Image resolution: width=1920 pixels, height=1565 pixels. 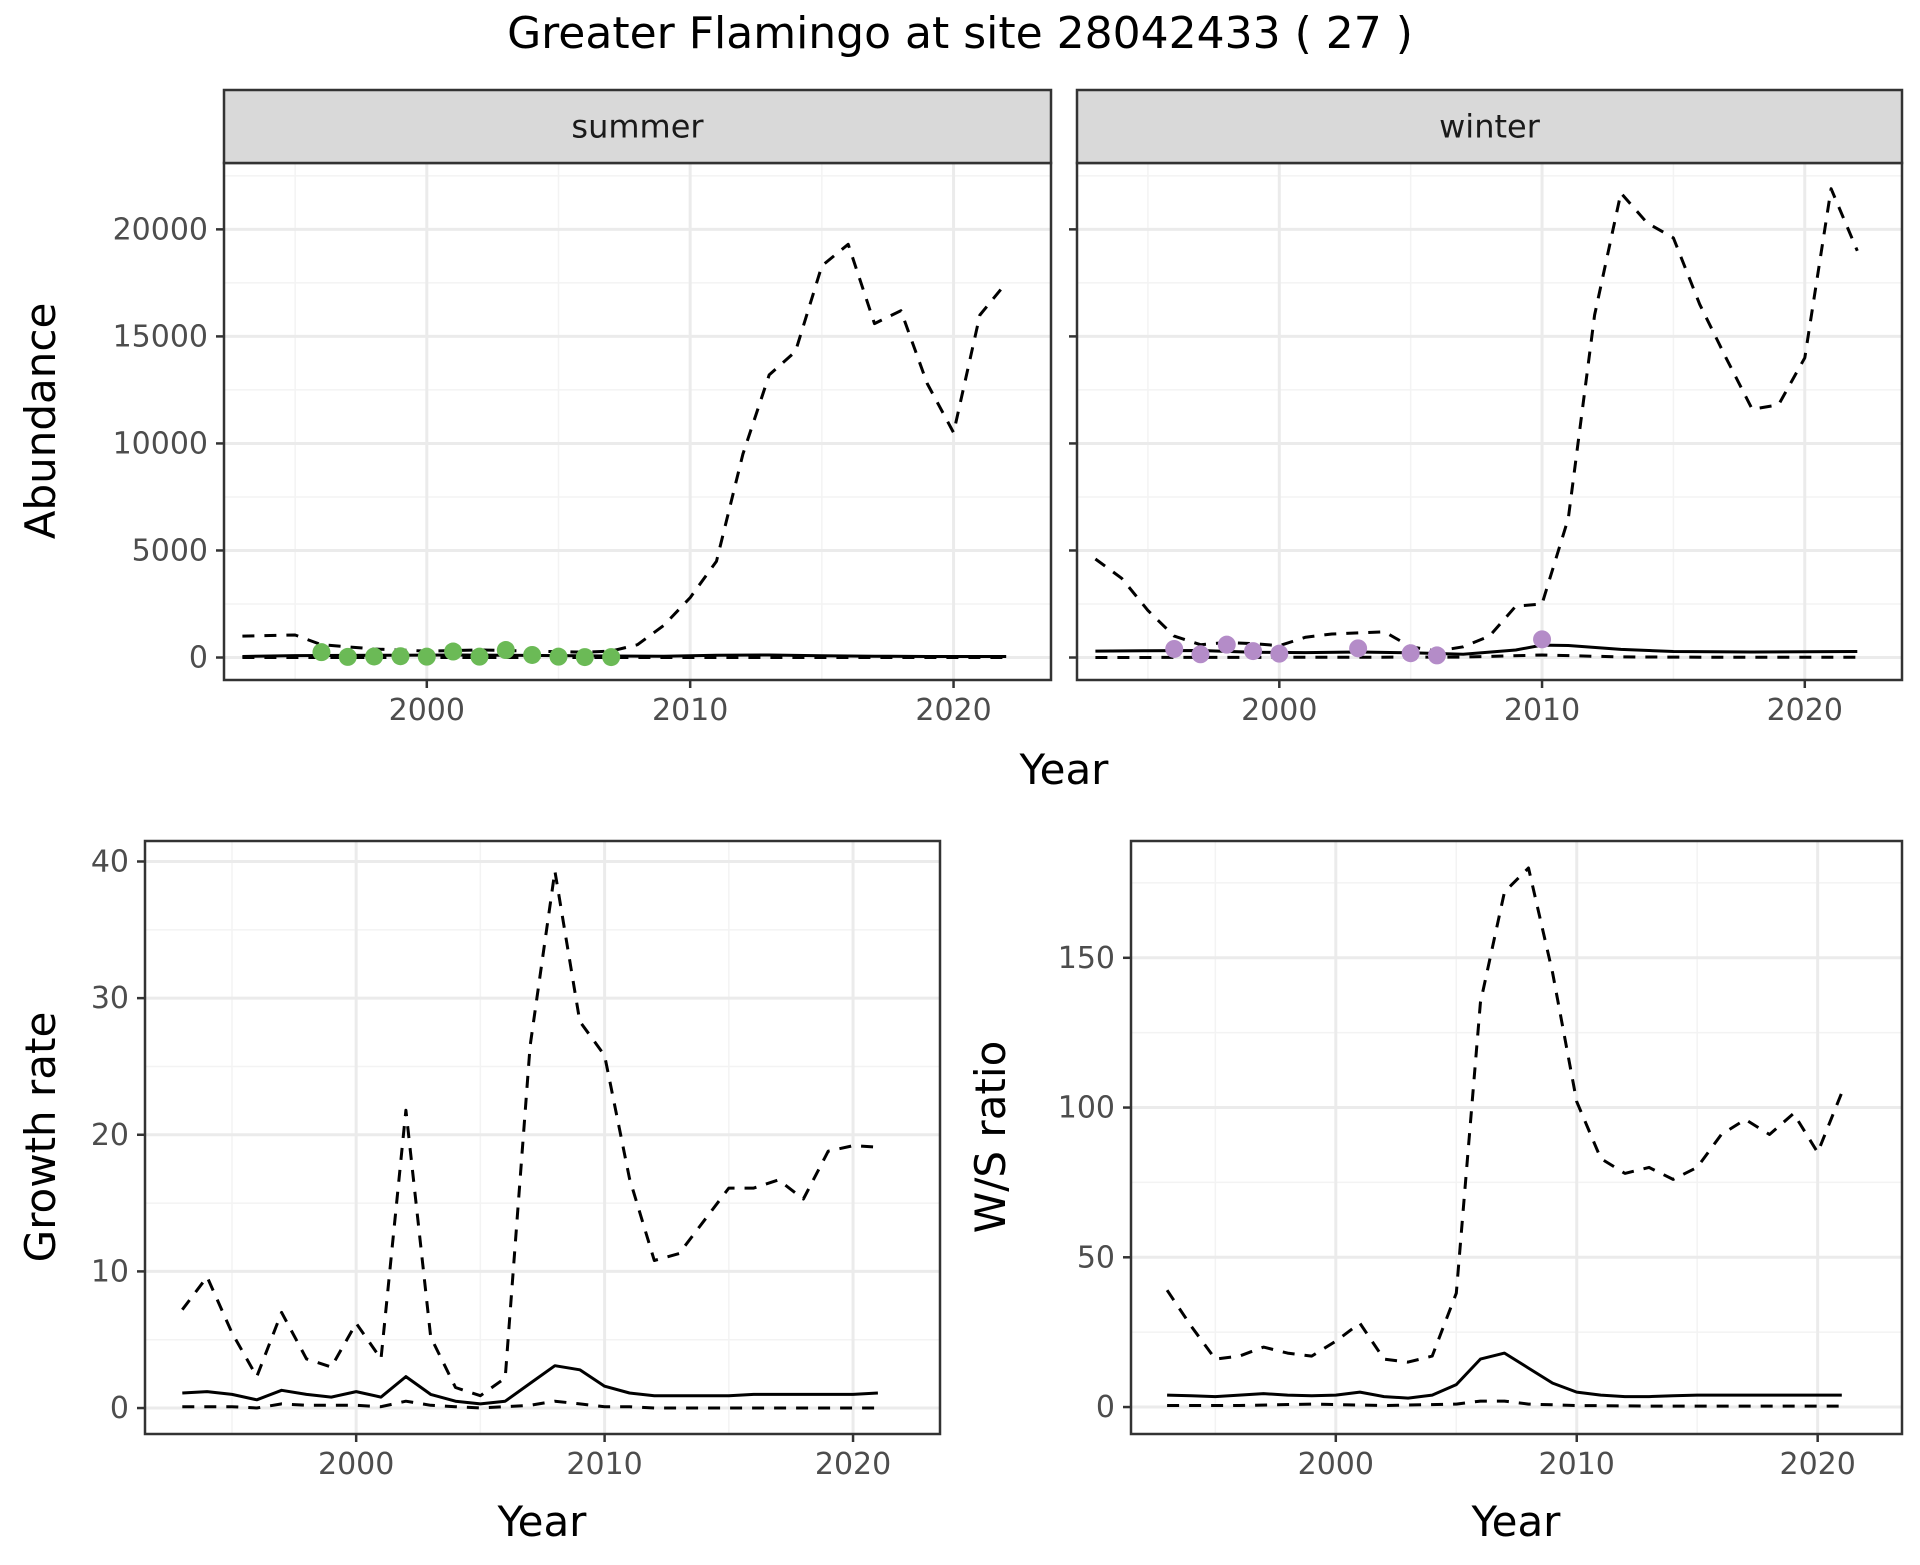 I want to click on y-tick-label: 10000, so click(x=160, y=443).